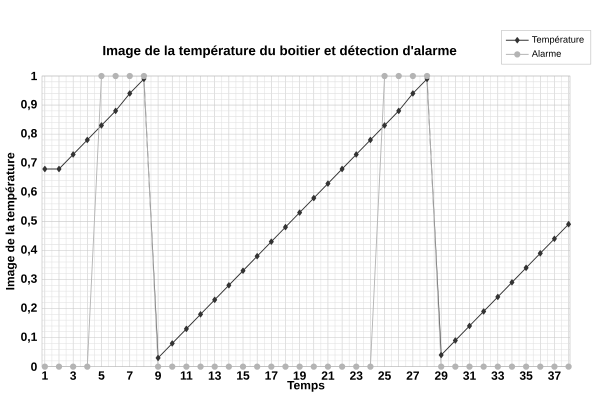  What do you see at coordinates (45, 375) in the screenshot?
I see `x-tick-label: 1` at bounding box center [45, 375].